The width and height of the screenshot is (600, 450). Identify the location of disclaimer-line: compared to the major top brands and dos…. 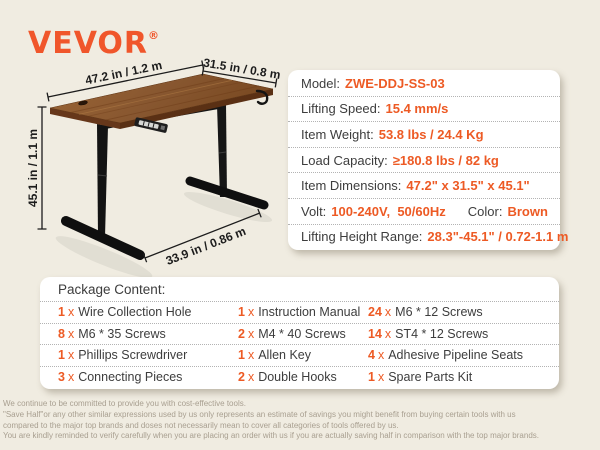
(201, 425).